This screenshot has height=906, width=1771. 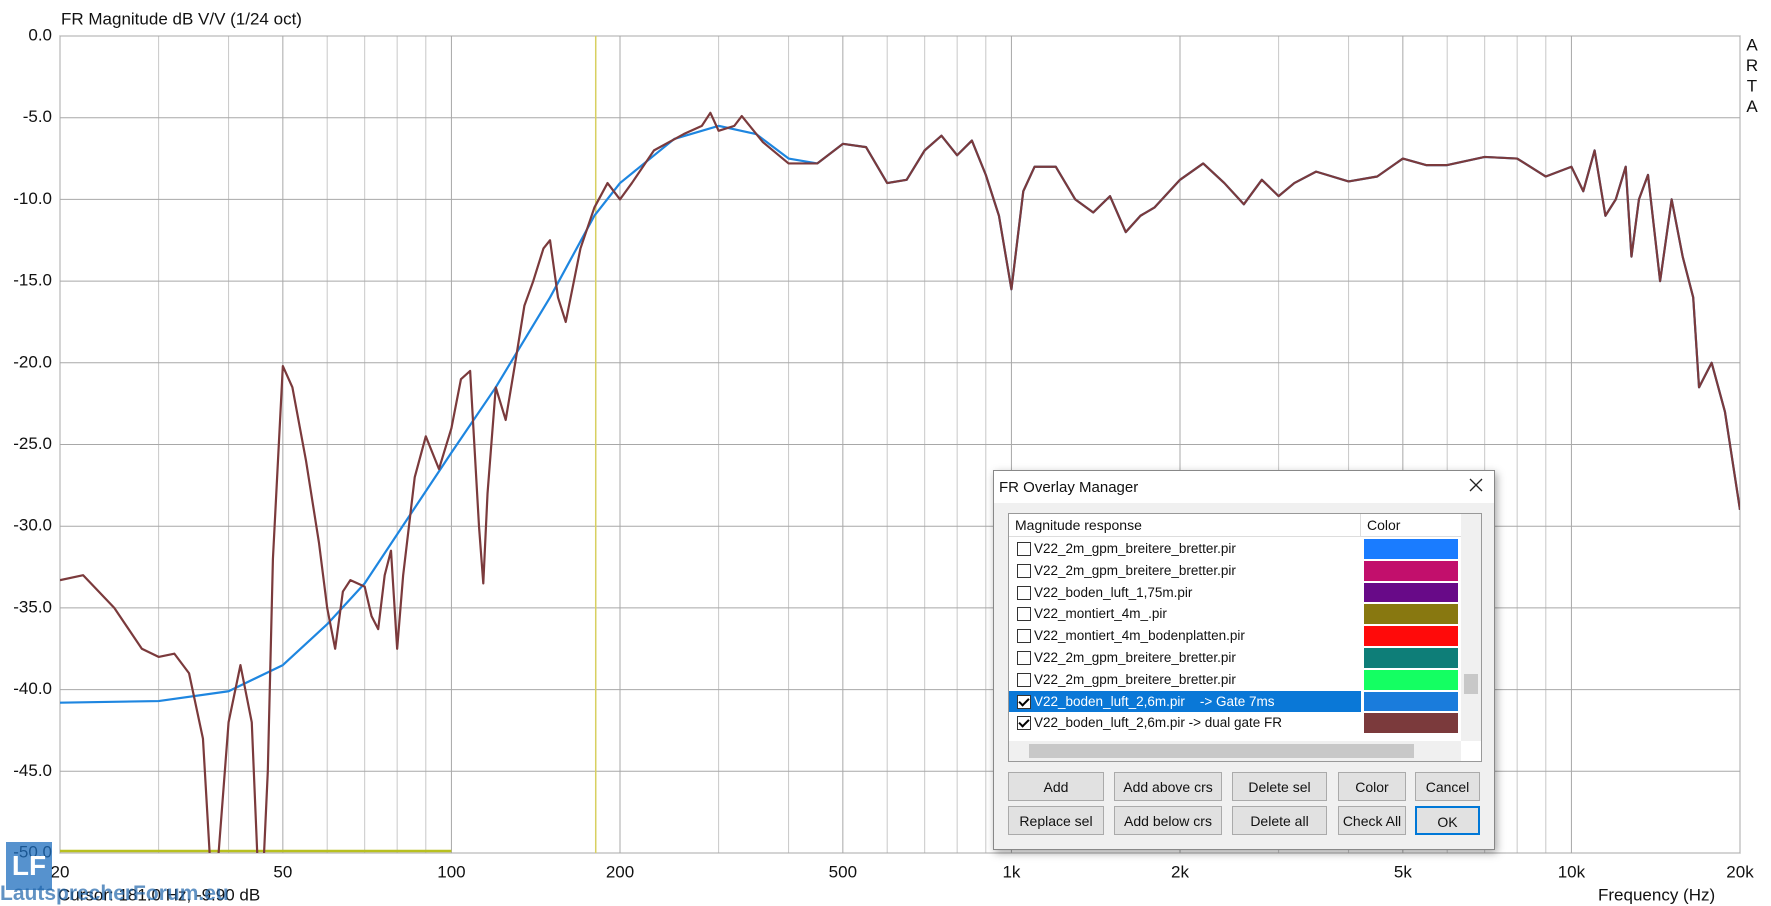 What do you see at coordinates (282, 871) in the screenshot?
I see `x-tick-label: 50` at bounding box center [282, 871].